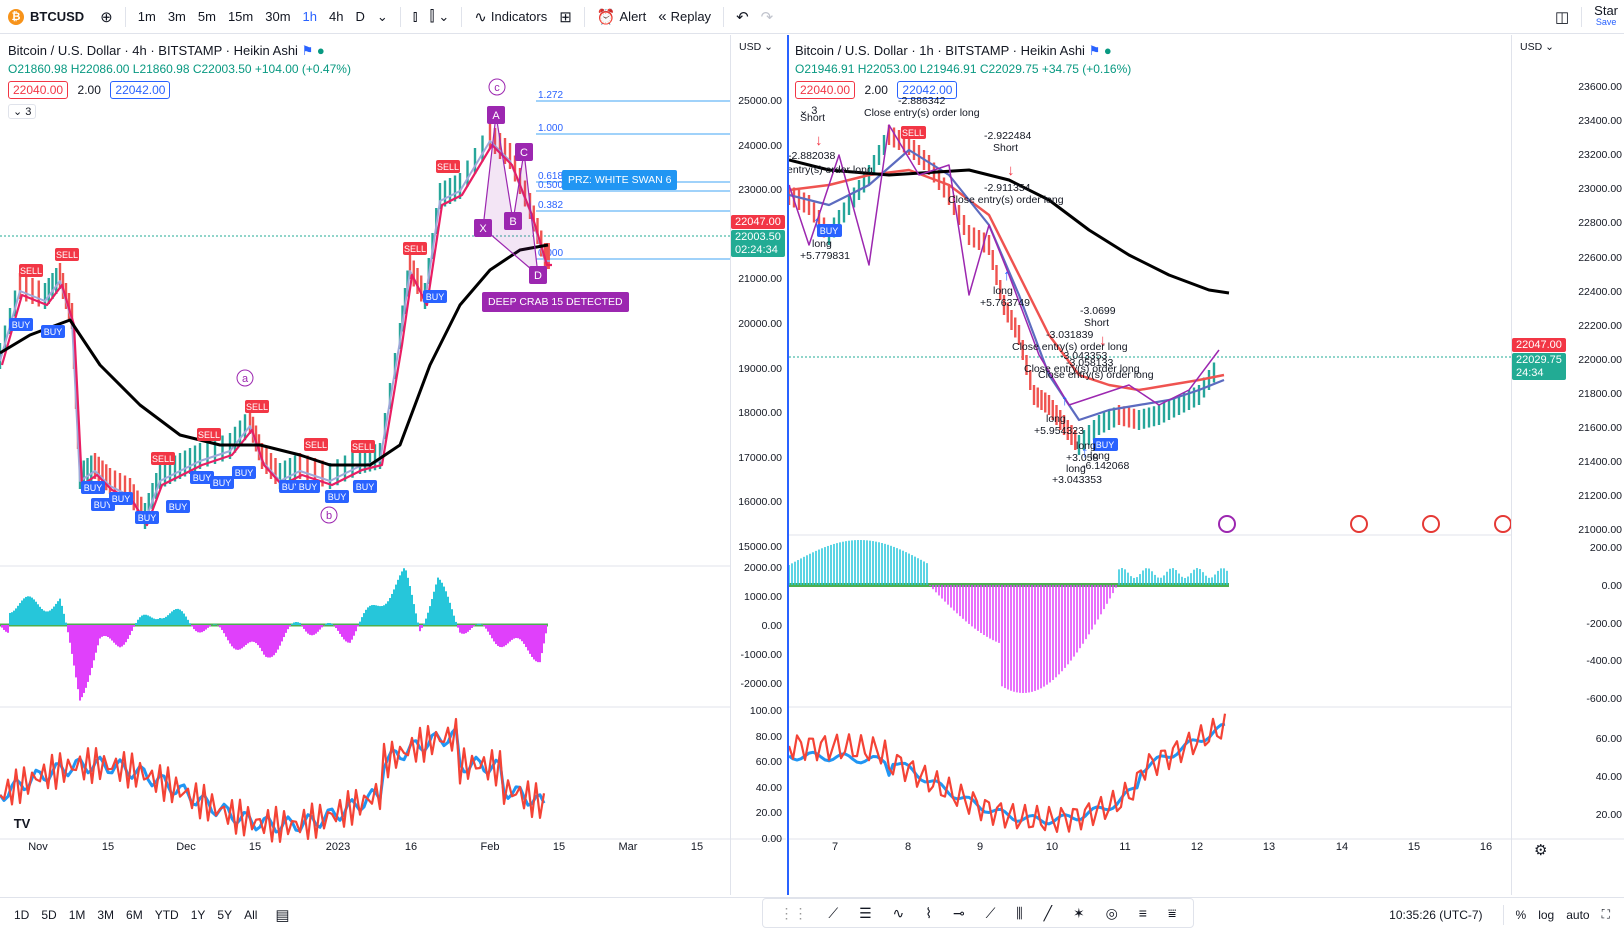  I want to click on price-tick: 23000.00, so click(760, 190).